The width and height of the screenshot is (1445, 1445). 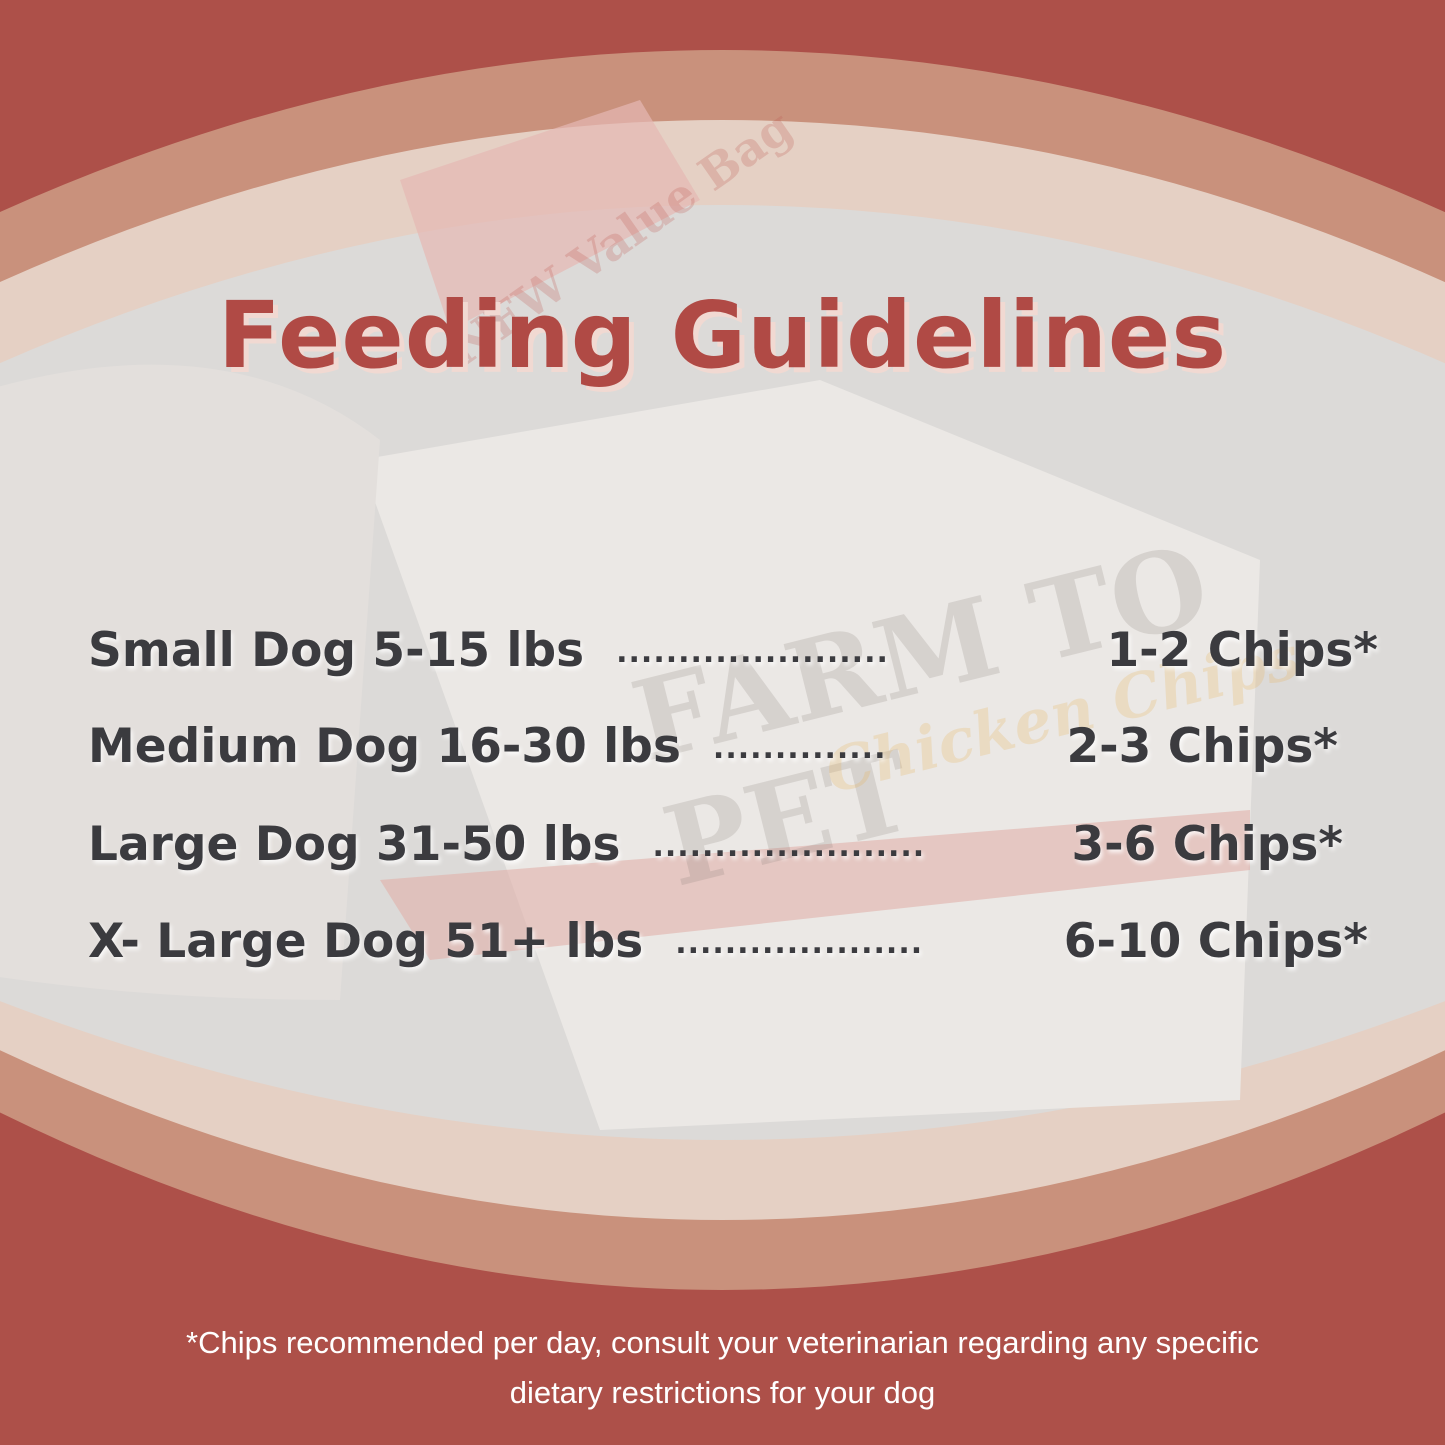 What do you see at coordinates (336, 650) in the screenshot?
I see `dog-size: Small Dog 5-15 lbs` at bounding box center [336, 650].